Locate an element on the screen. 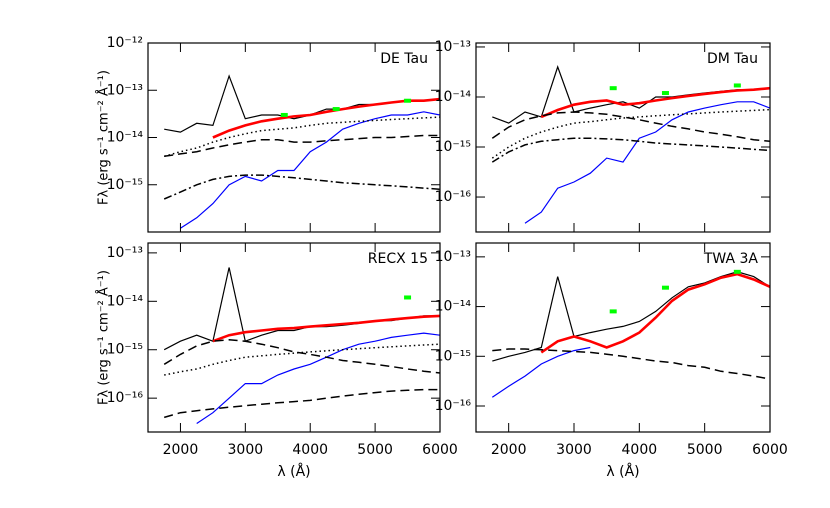  panel-title: DM Tau is located at coordinates (732, 59).